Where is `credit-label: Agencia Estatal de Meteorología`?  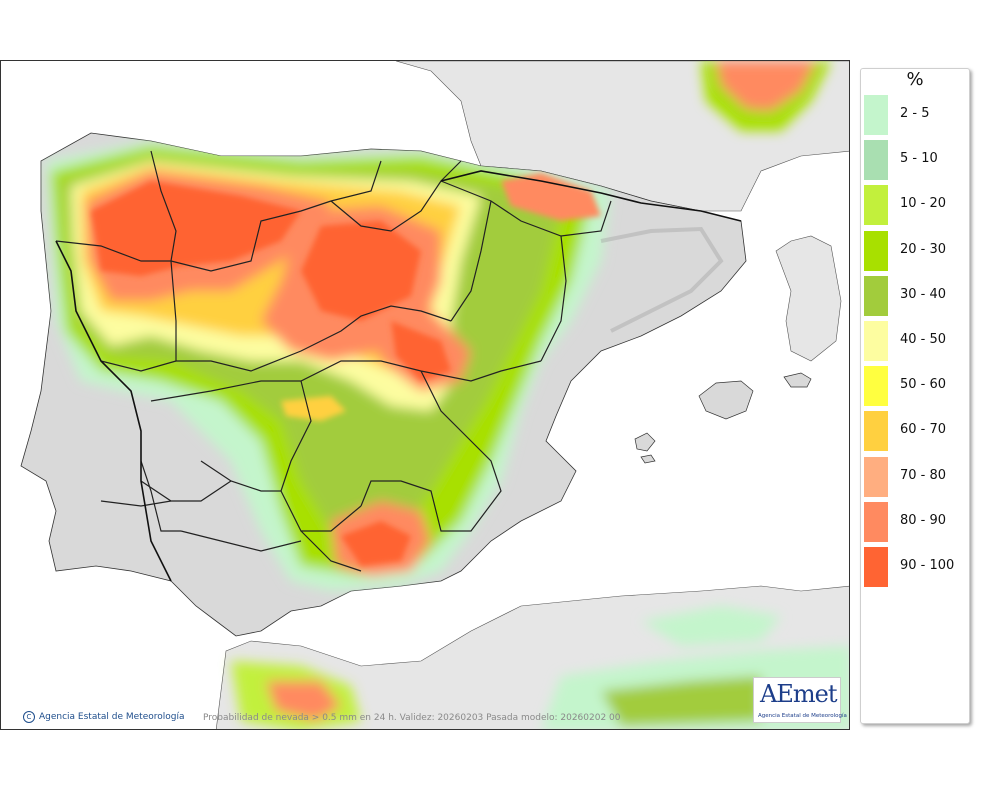
credit-label: Agencia Estatal de Meteorología is located at coordinates (112, 717).